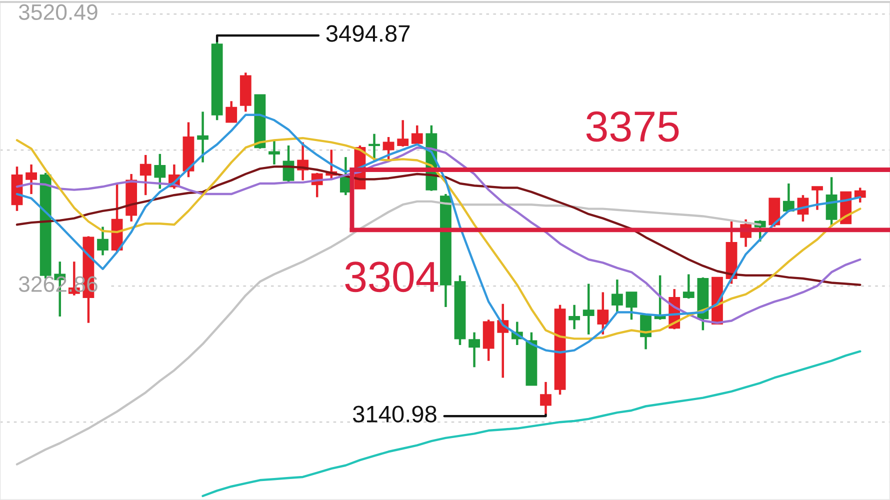  Describe the element at coordinates (394, 414) in the screenshot. I see `annotation: 3140.98` at that location.